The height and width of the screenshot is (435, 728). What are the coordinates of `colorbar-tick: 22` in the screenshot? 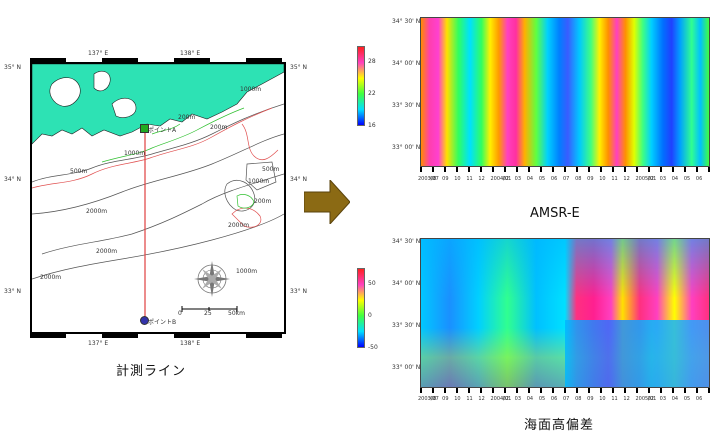 It's located at (372, 93).